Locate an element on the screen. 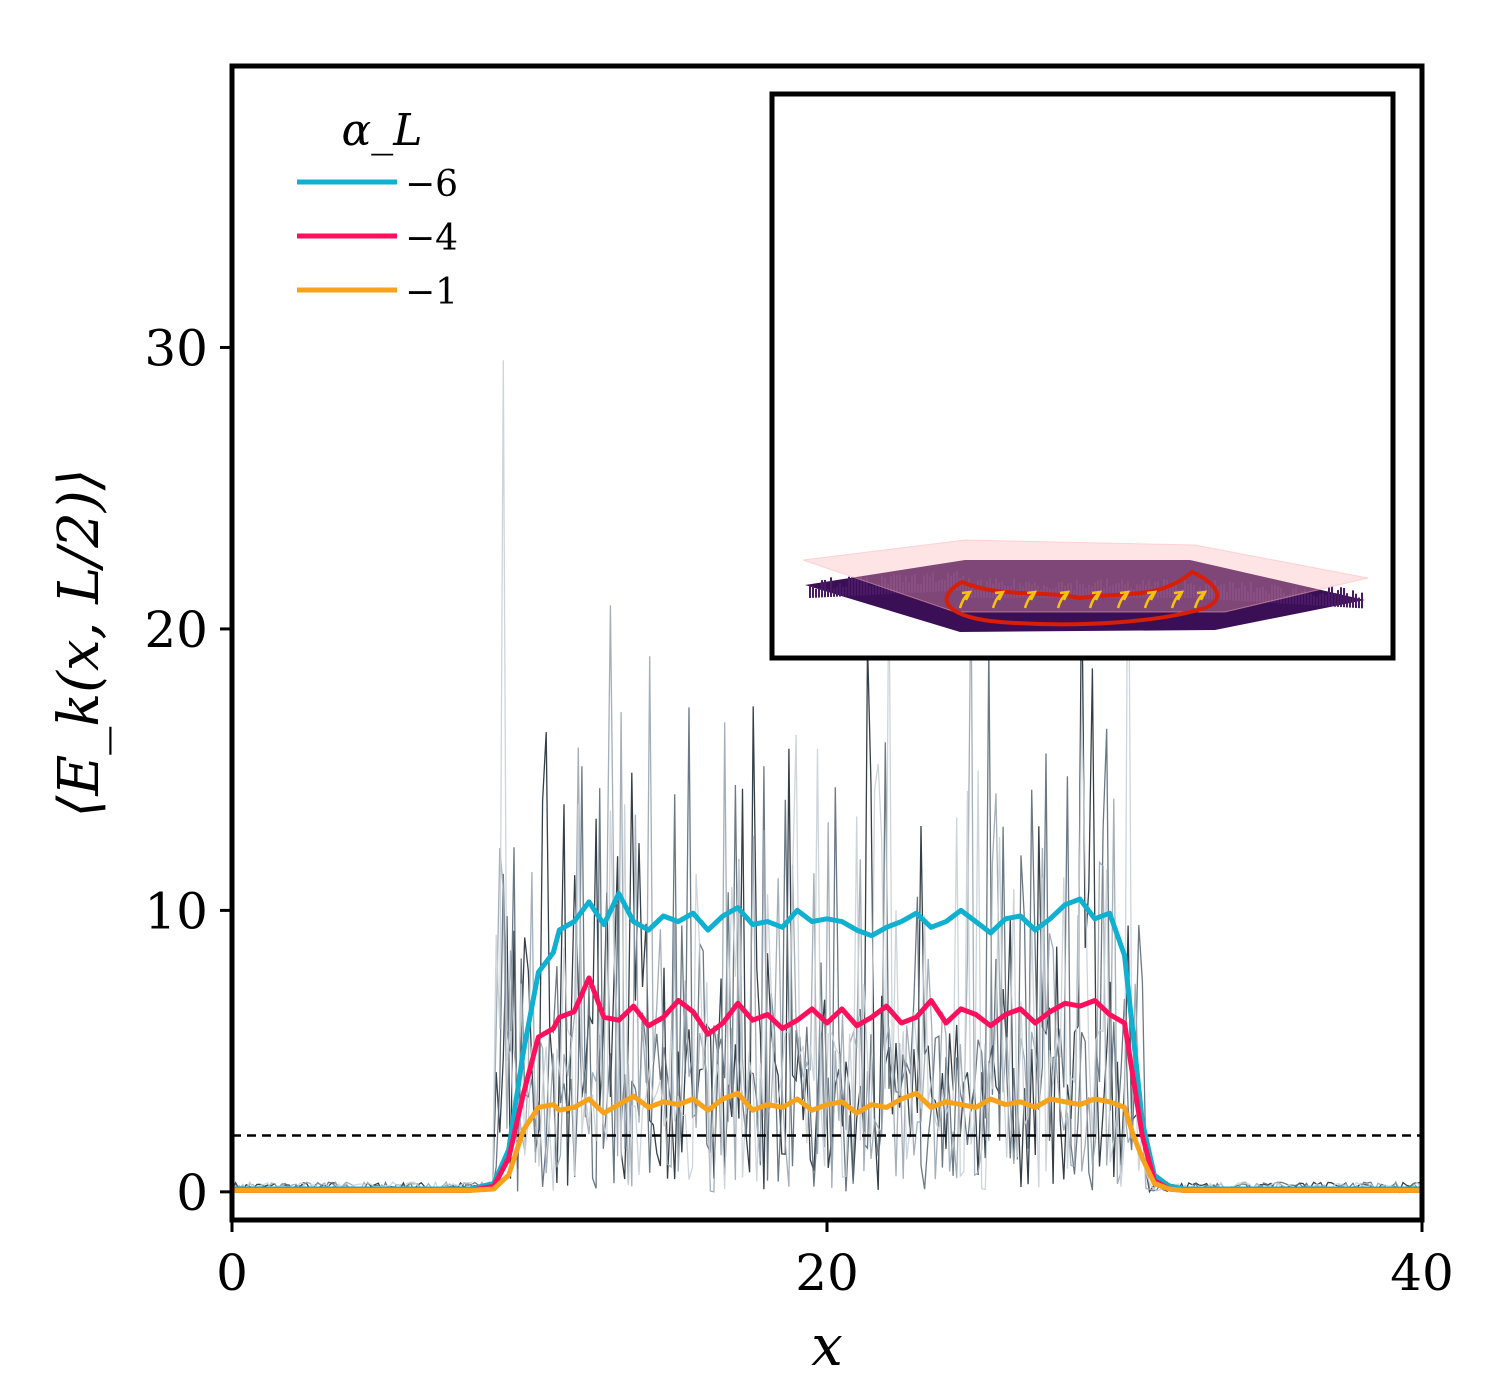 This screenshot has height=1400, width=1496. y-tick-label-3: 20 is located at coordinates (176, 630).